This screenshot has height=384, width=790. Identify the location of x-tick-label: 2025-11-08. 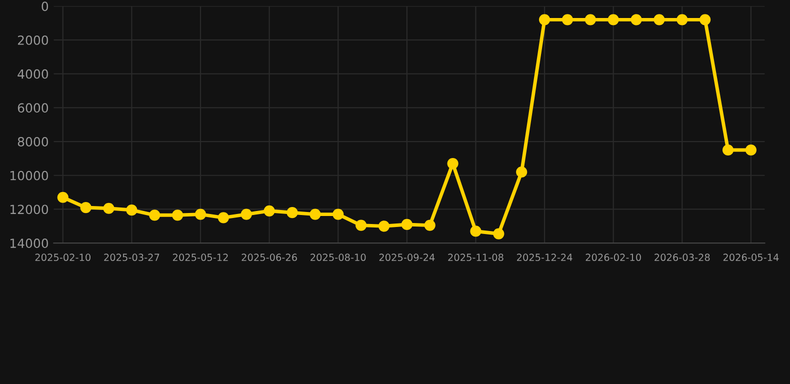
(476, 258).